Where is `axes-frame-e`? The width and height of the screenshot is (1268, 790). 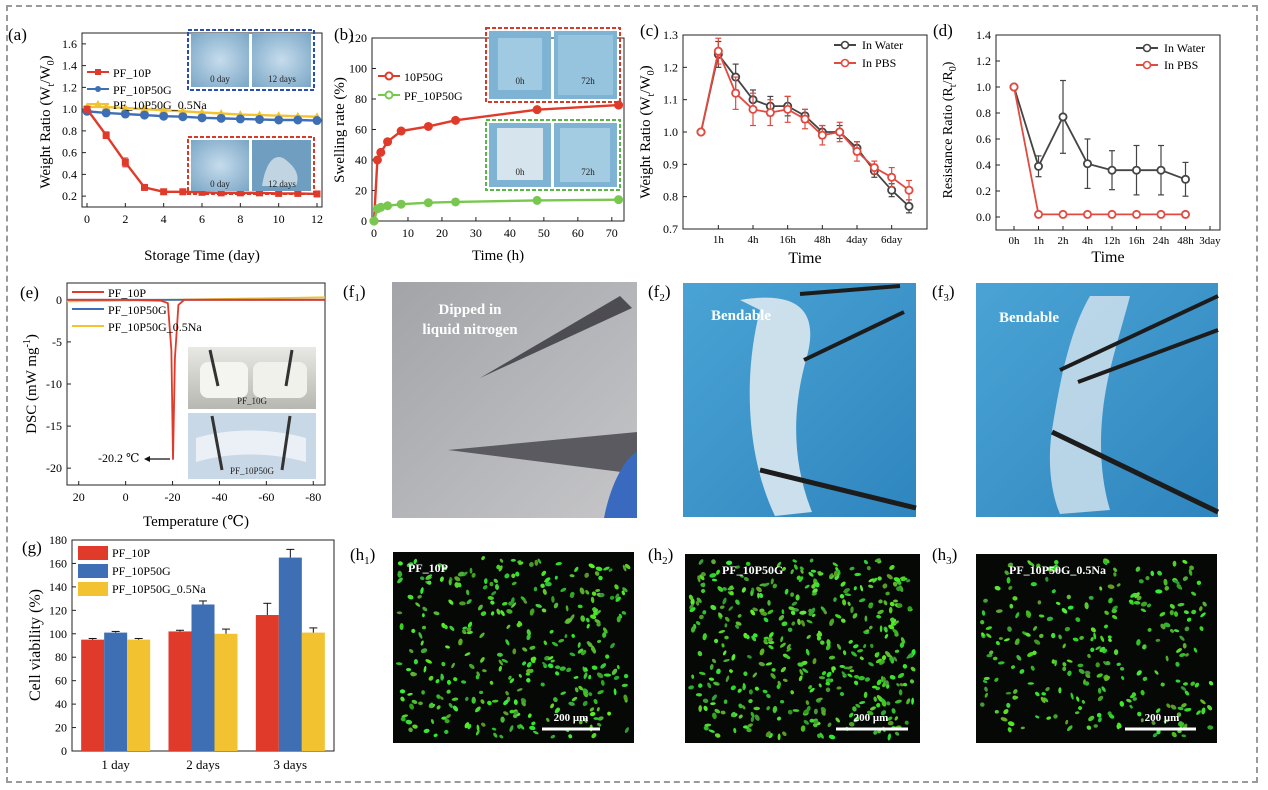 axes-frame-e is located at coordinates (196, 384).